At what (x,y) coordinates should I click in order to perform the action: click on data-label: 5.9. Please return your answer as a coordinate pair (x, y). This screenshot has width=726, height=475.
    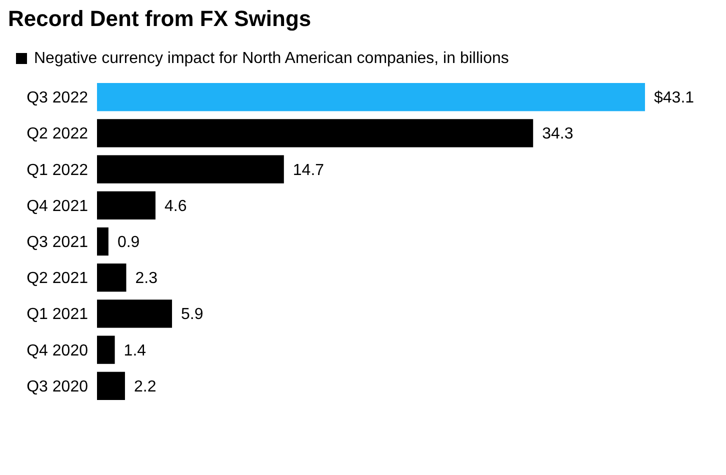
    Looking at the image, I should click on (192, 315).